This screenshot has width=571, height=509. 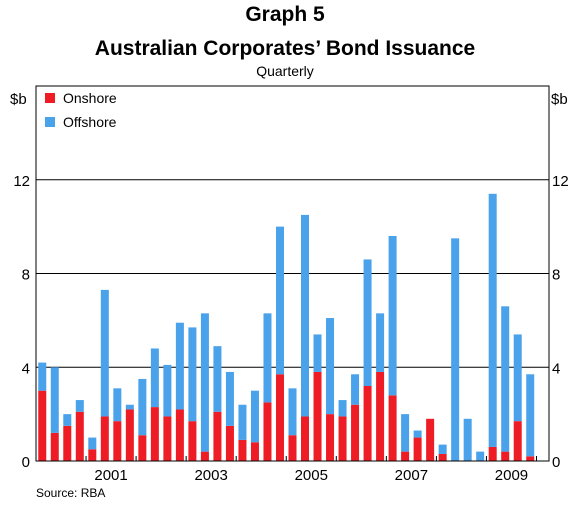 I want to click on y-tick-label-right: 4, so click(x=556, y=368).